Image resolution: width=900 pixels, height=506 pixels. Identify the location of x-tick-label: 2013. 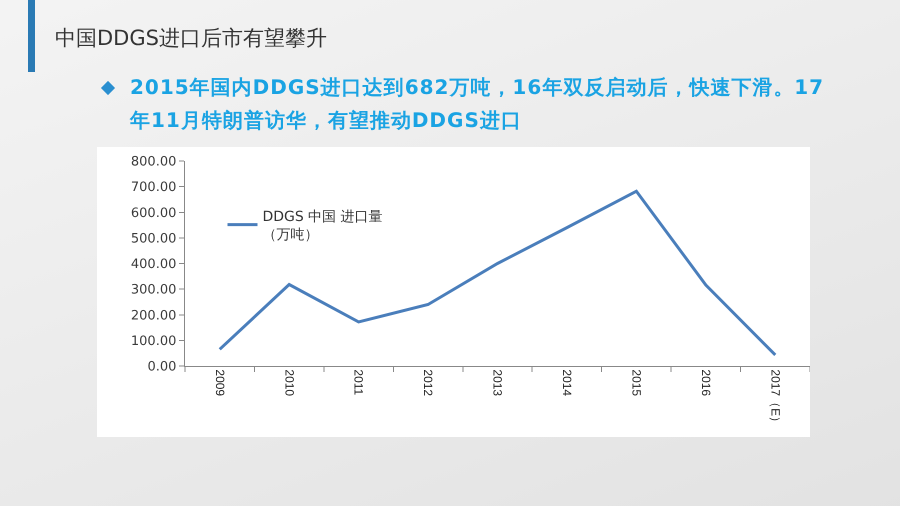
(497, 382).